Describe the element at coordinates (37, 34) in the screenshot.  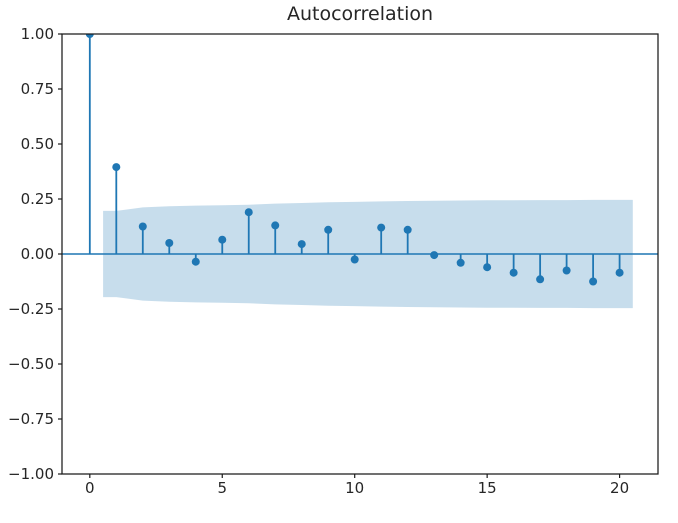
I see `y-tick-label: 1.00` at that location.